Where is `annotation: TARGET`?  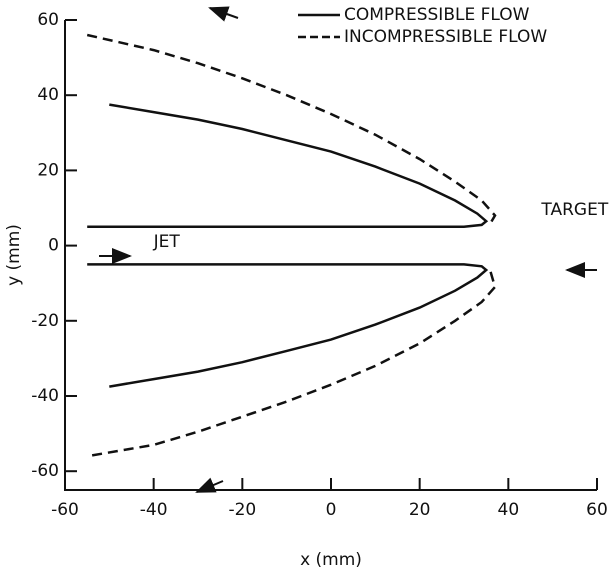 annotation: TARGET is located at coordinates (574, 210).